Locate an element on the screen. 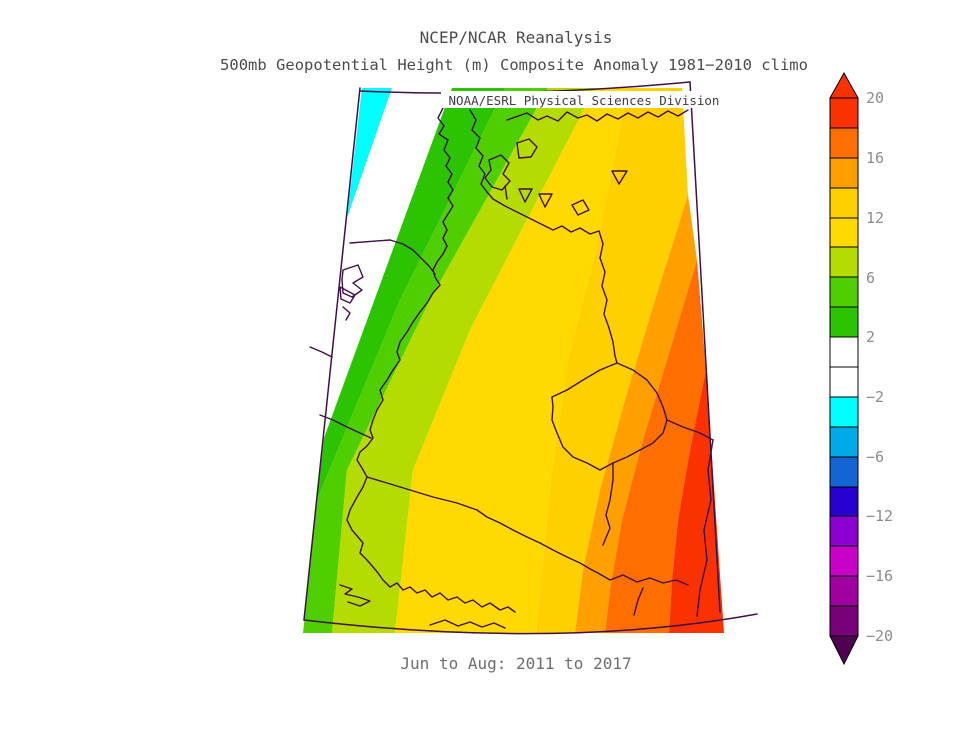 Image resolution: width=960 pixels, height=744 pixels. colorbar-arrow-top is located at coordinates (844, 85).